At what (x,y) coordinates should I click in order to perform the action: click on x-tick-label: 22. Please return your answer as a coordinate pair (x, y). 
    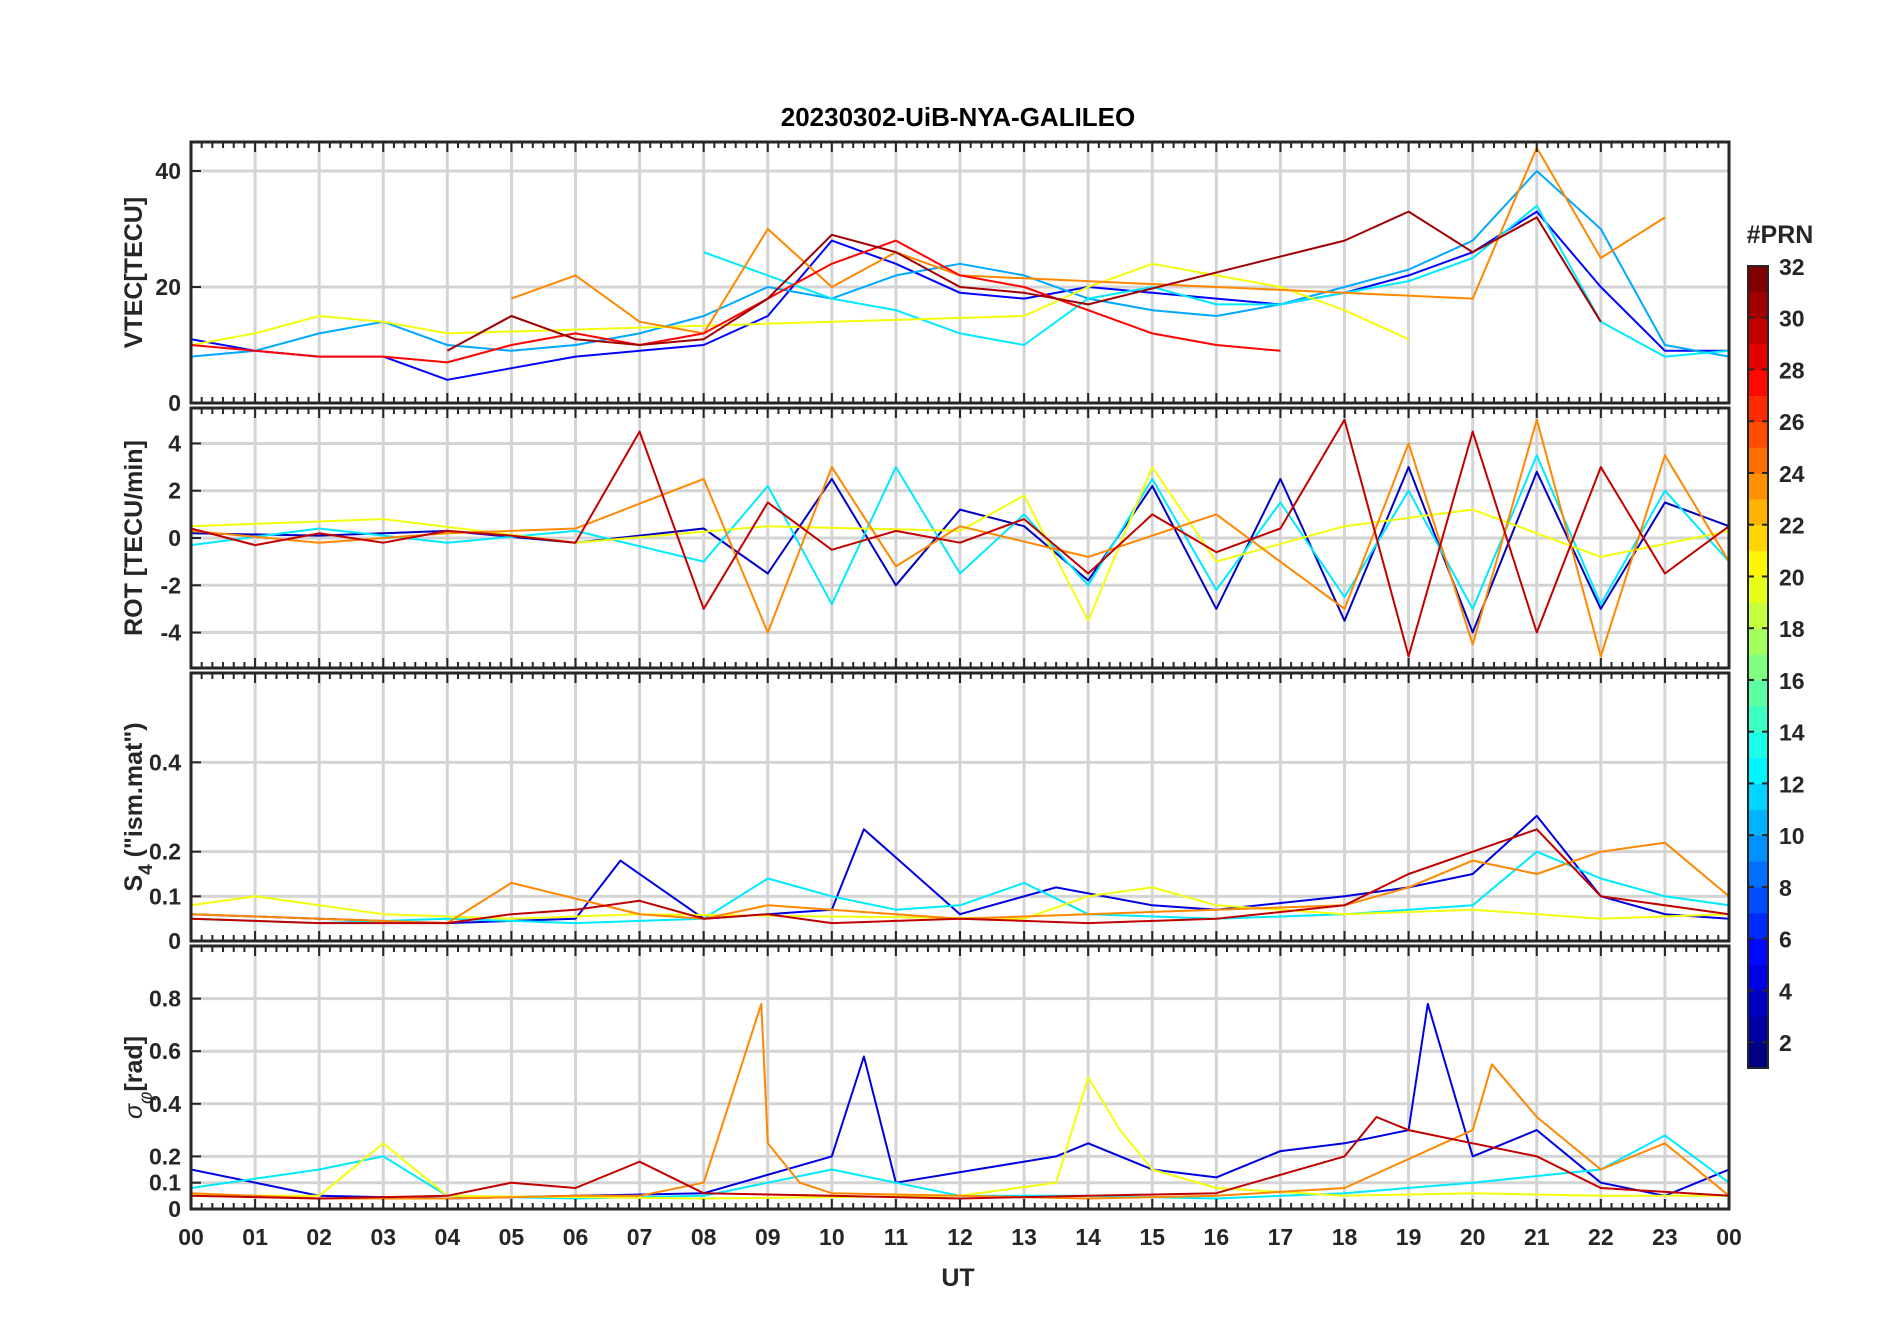
    Looking at the image, I should click on (1601, 1237).